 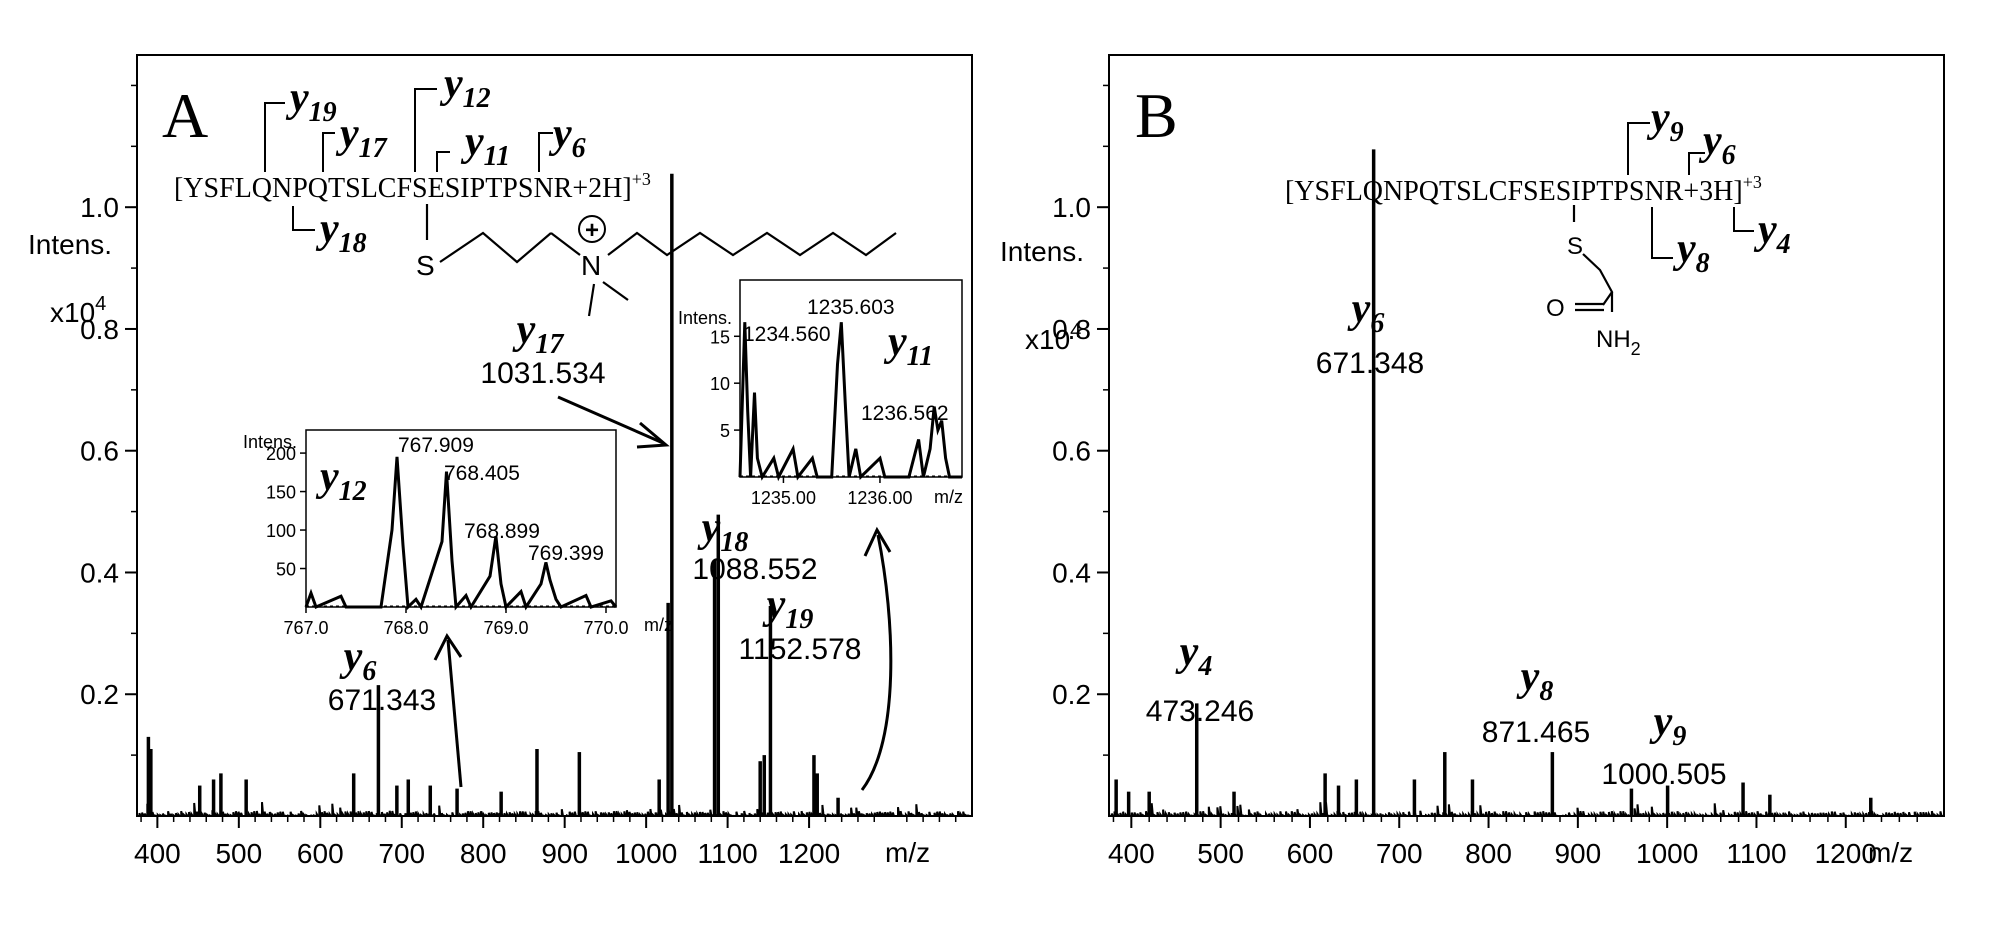 I want to click on panel-a-arrows, so click(x=663, y=593).